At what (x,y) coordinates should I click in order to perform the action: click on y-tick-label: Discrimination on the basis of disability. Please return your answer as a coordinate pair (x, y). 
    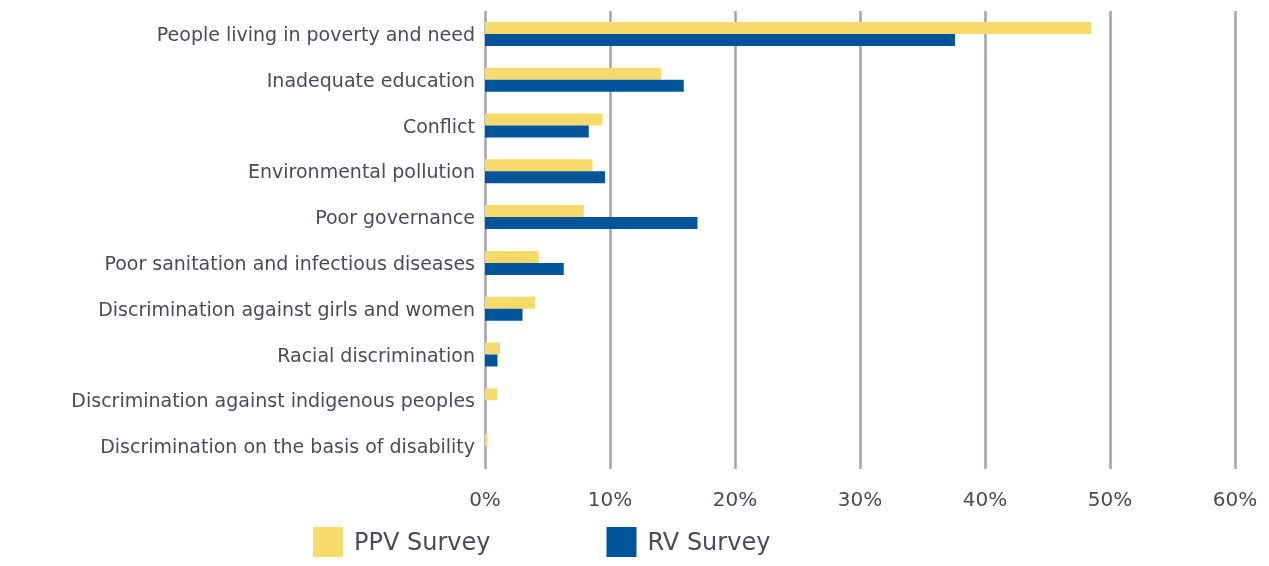
    Looking at the image, I should click on (287, 446).